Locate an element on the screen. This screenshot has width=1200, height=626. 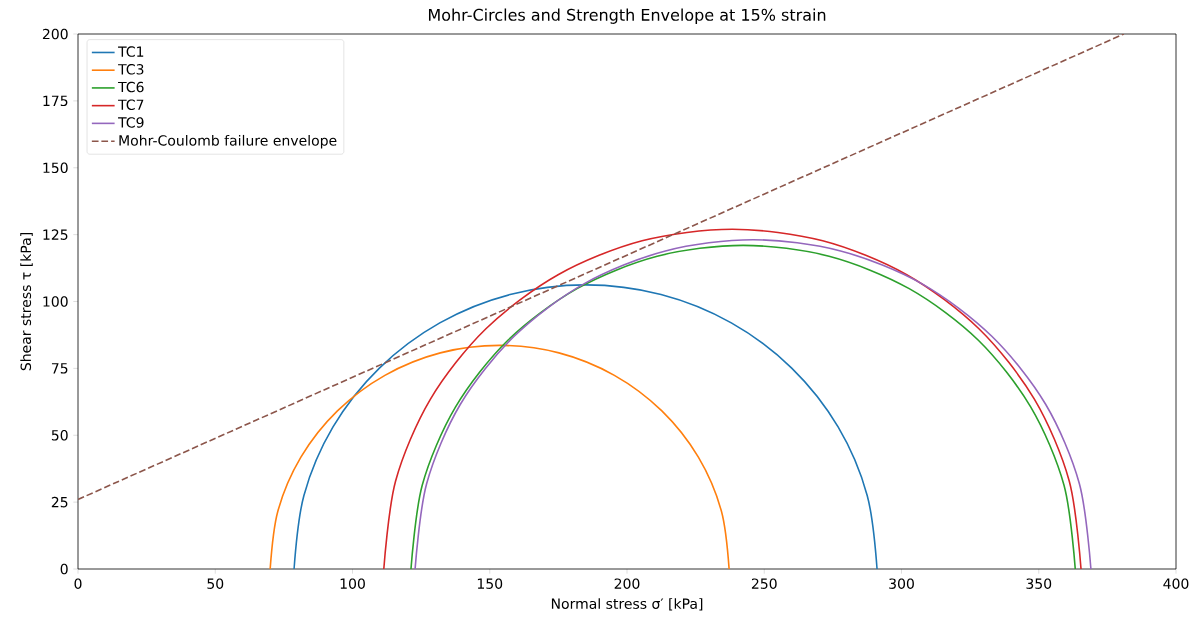
legend-label: TC7 is located at coordinates (131, 105).